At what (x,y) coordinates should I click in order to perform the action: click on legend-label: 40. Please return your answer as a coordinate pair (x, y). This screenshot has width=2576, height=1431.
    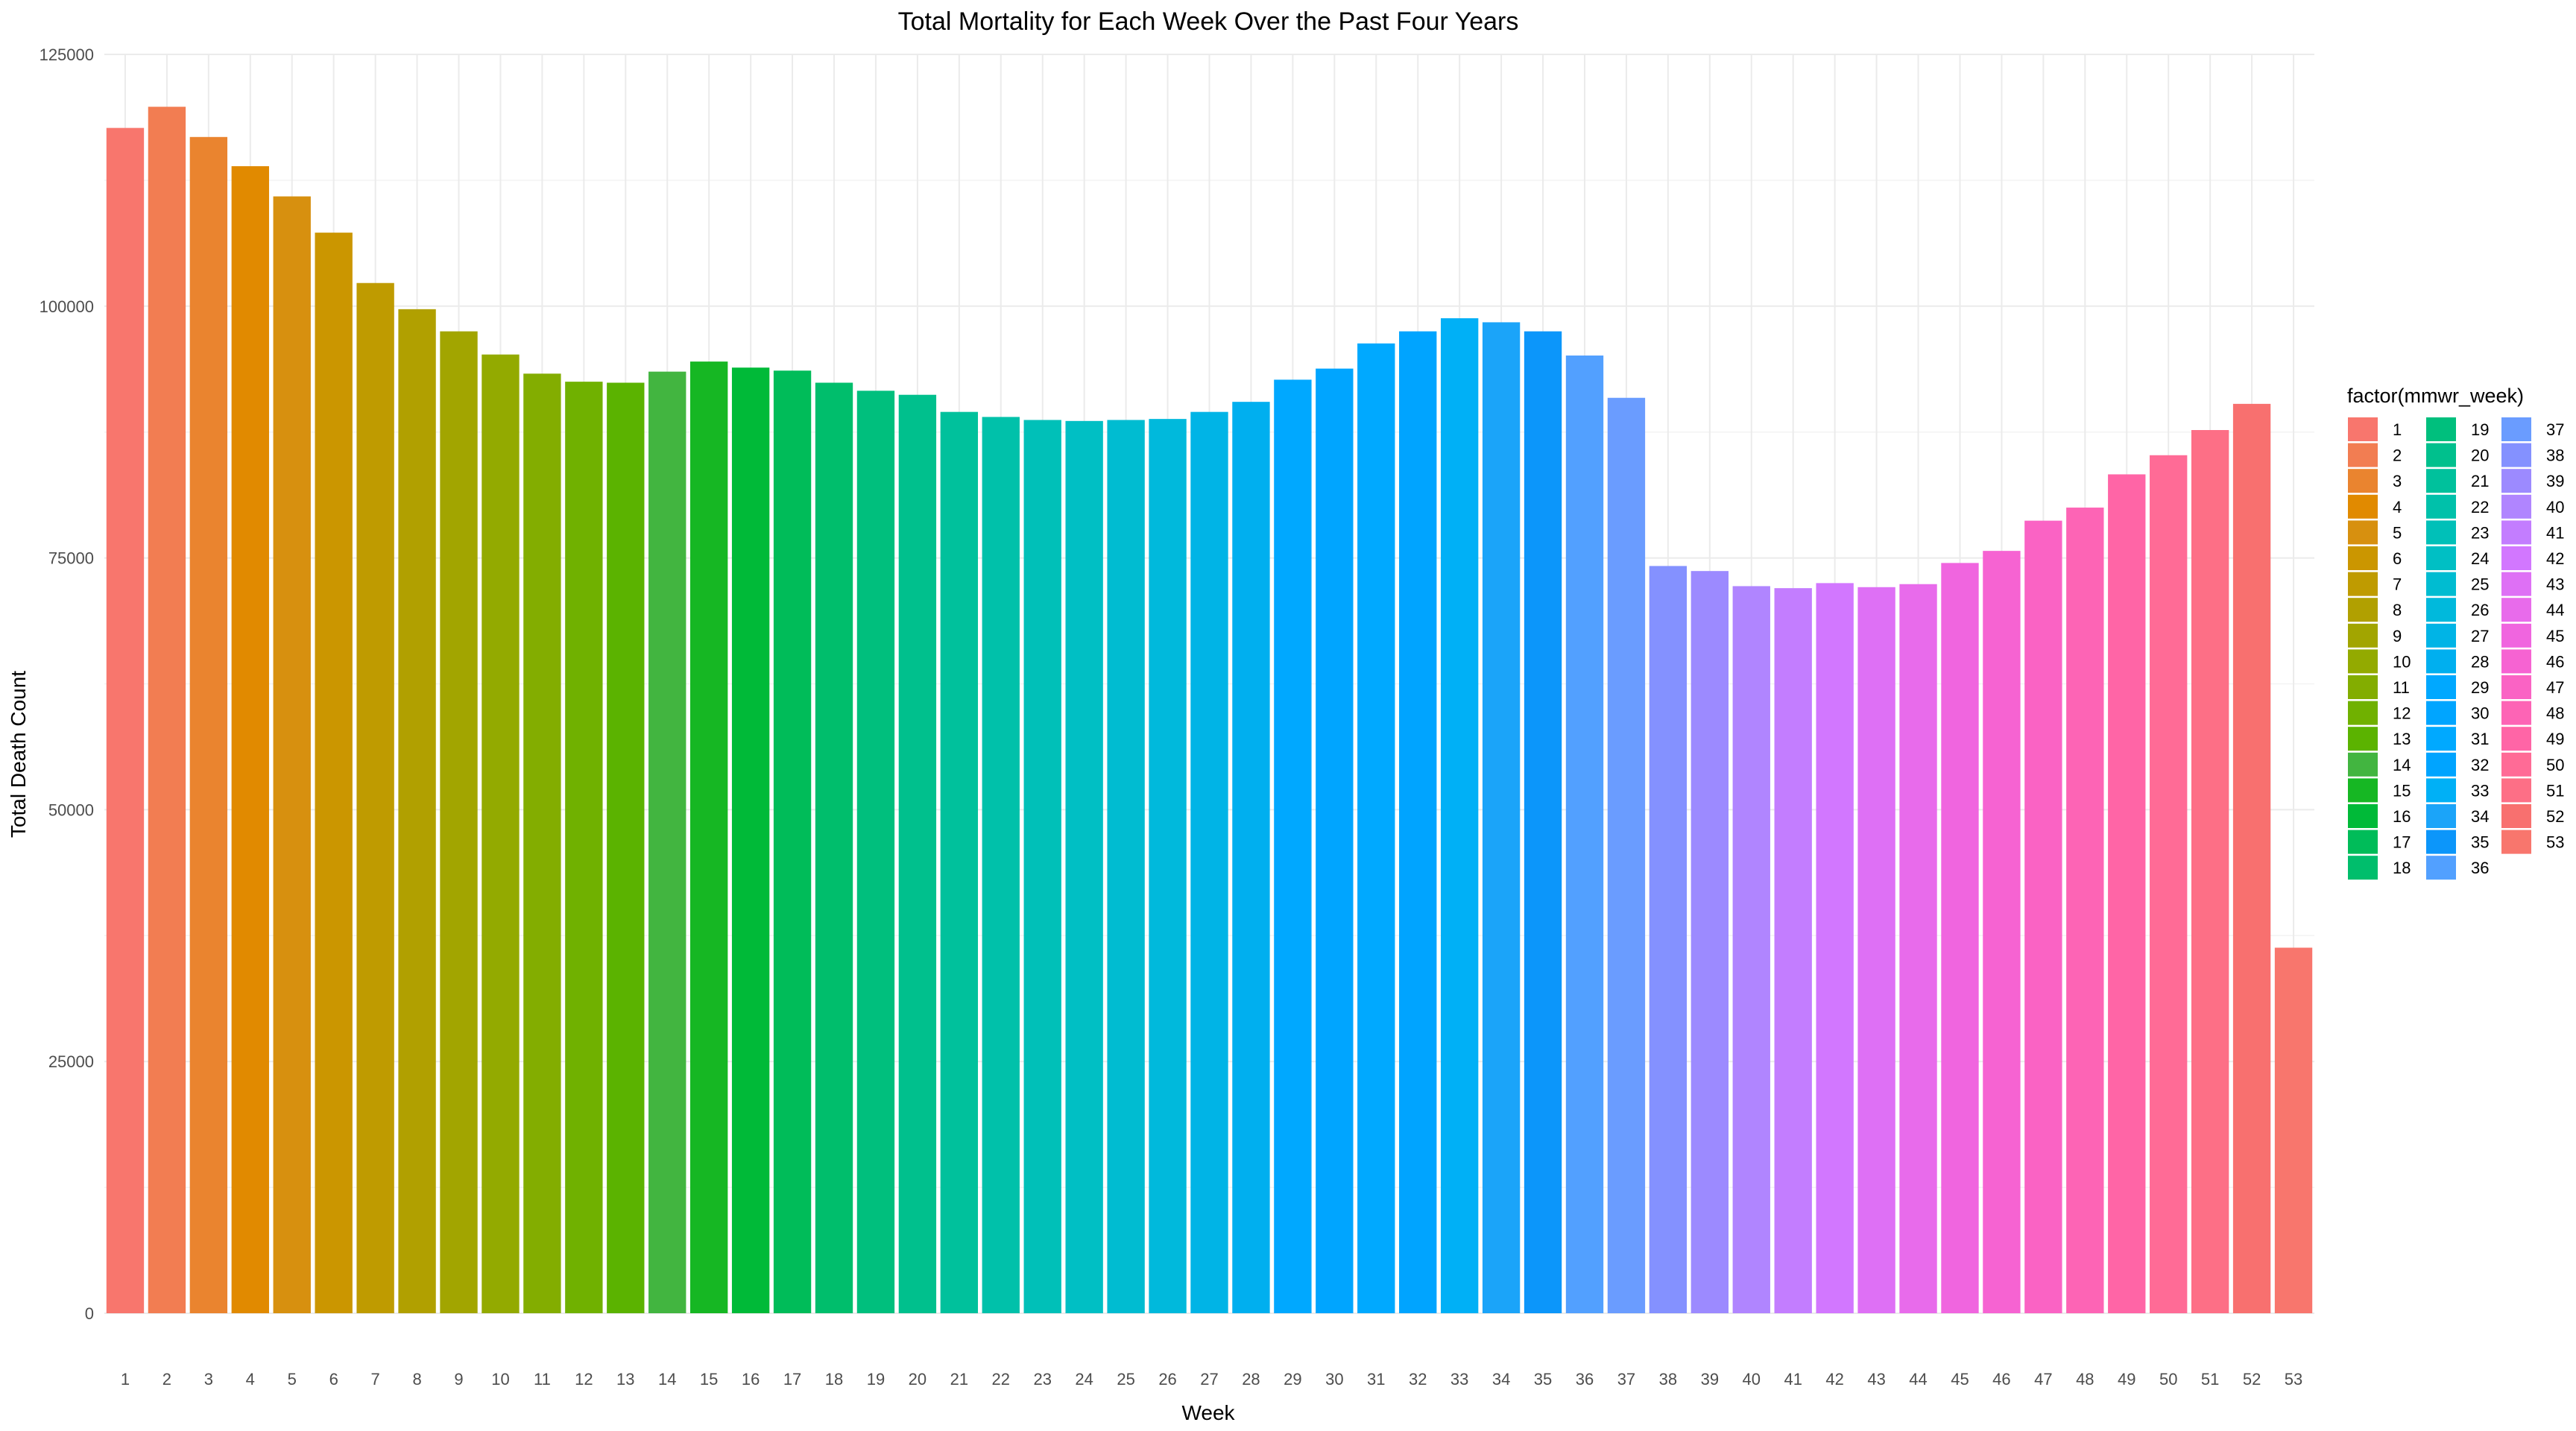
    Looking at the image, I should click on (2555, 508).